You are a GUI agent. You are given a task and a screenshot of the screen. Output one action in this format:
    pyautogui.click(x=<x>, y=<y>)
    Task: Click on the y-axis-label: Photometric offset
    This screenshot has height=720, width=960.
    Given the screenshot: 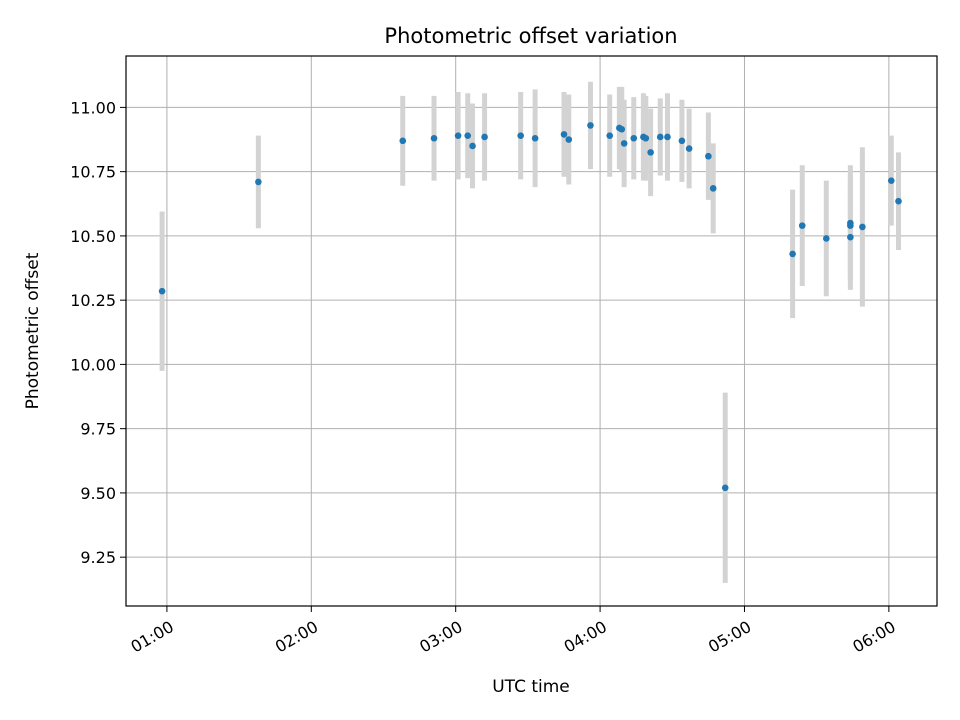 What is the action you would take?
    pyautogui.click(x=33, y=330)
    